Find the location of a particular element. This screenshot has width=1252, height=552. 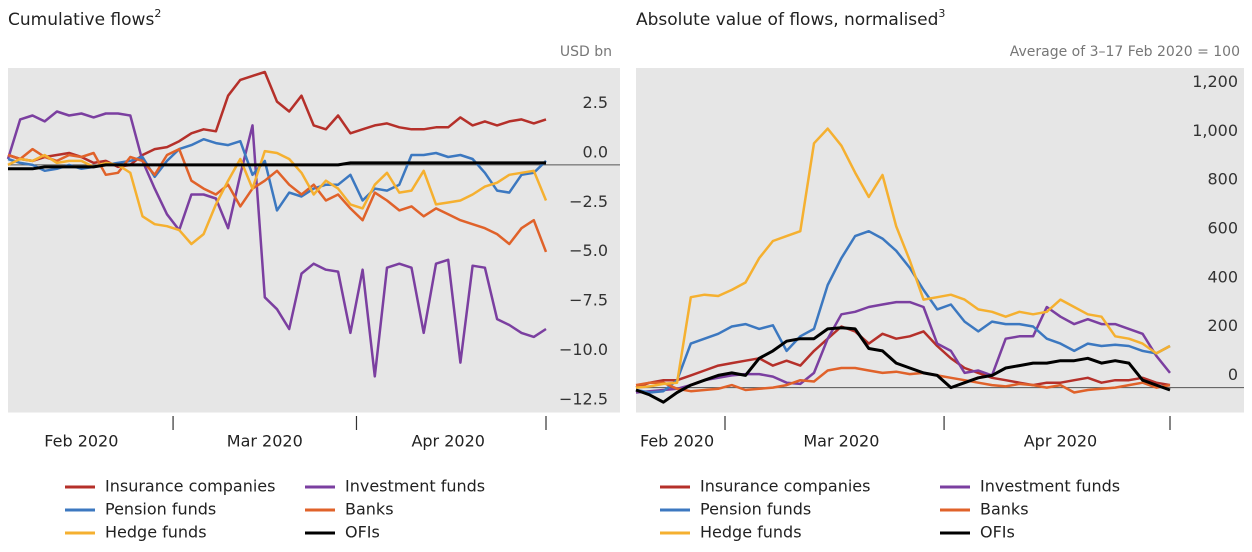

y-tick-label: 800 is located at coordinates (1222, 179).